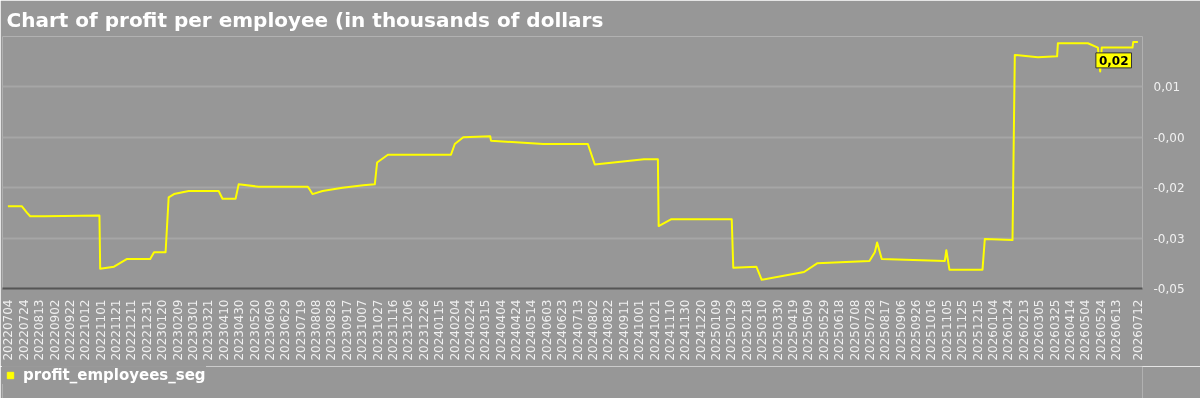 The height and width of the screenshot is (400, 1200). What do you see at coordinates (577, 330) in the screenshot?
I see `x-tick-label: 20240713` at bounding box center [577, 330].